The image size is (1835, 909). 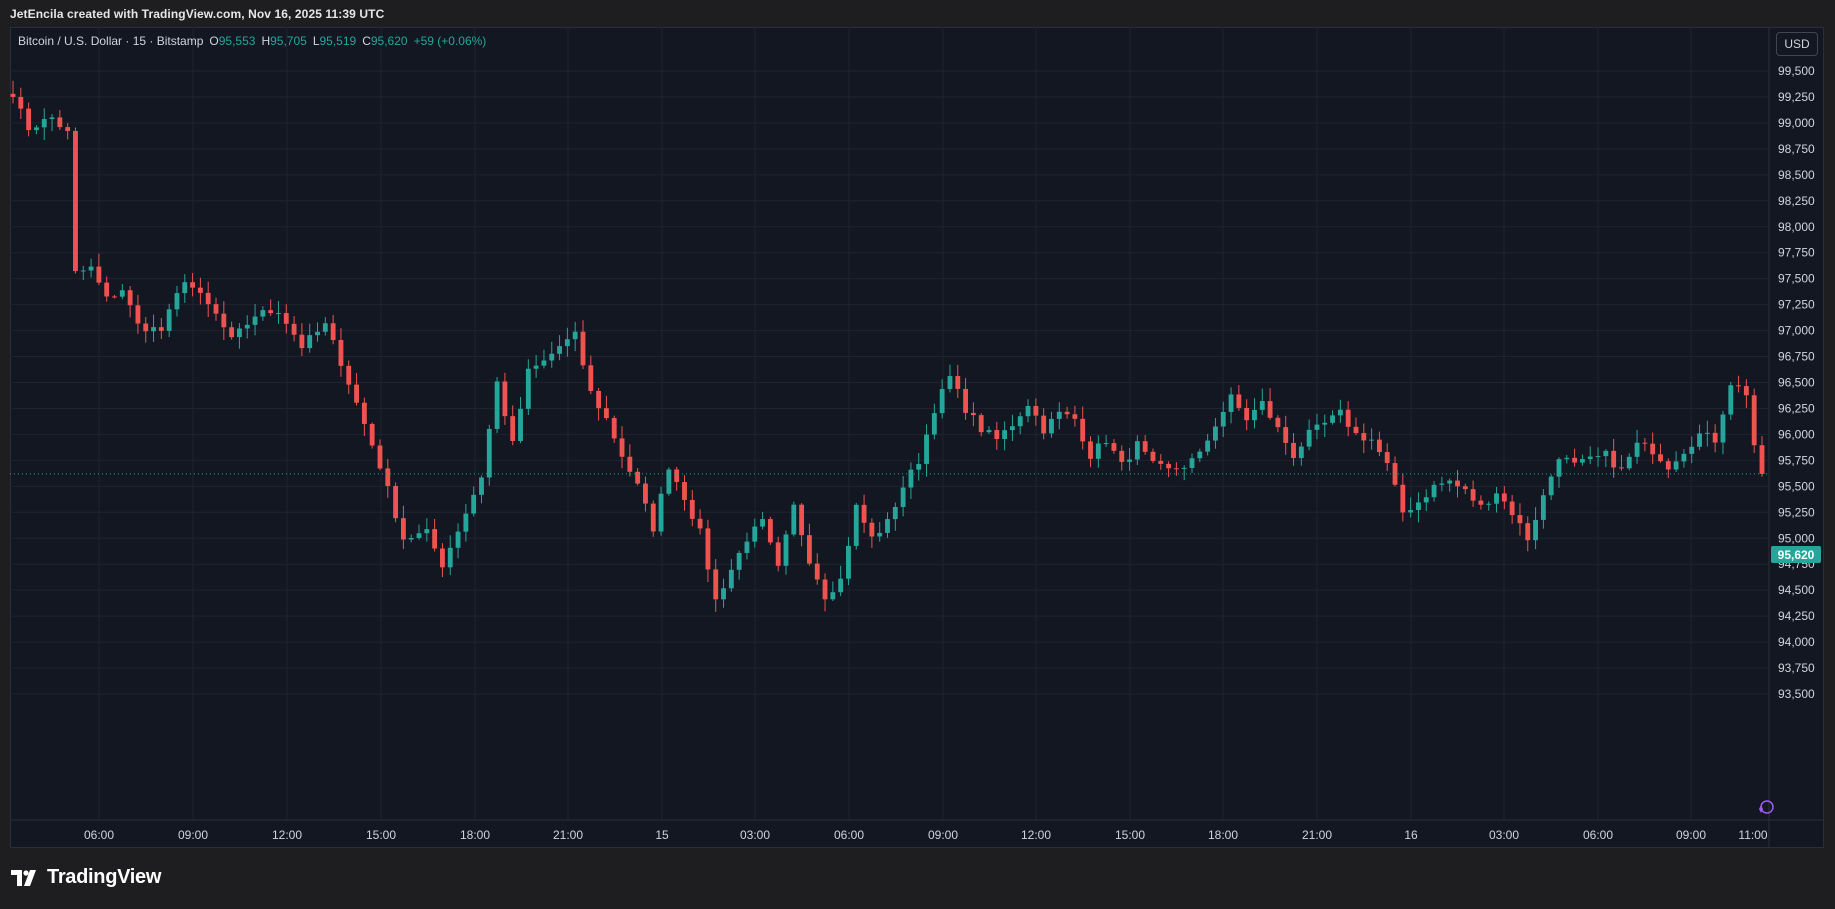 I want to click on ohlc-low: L95,519, so click(x=334, y=41).